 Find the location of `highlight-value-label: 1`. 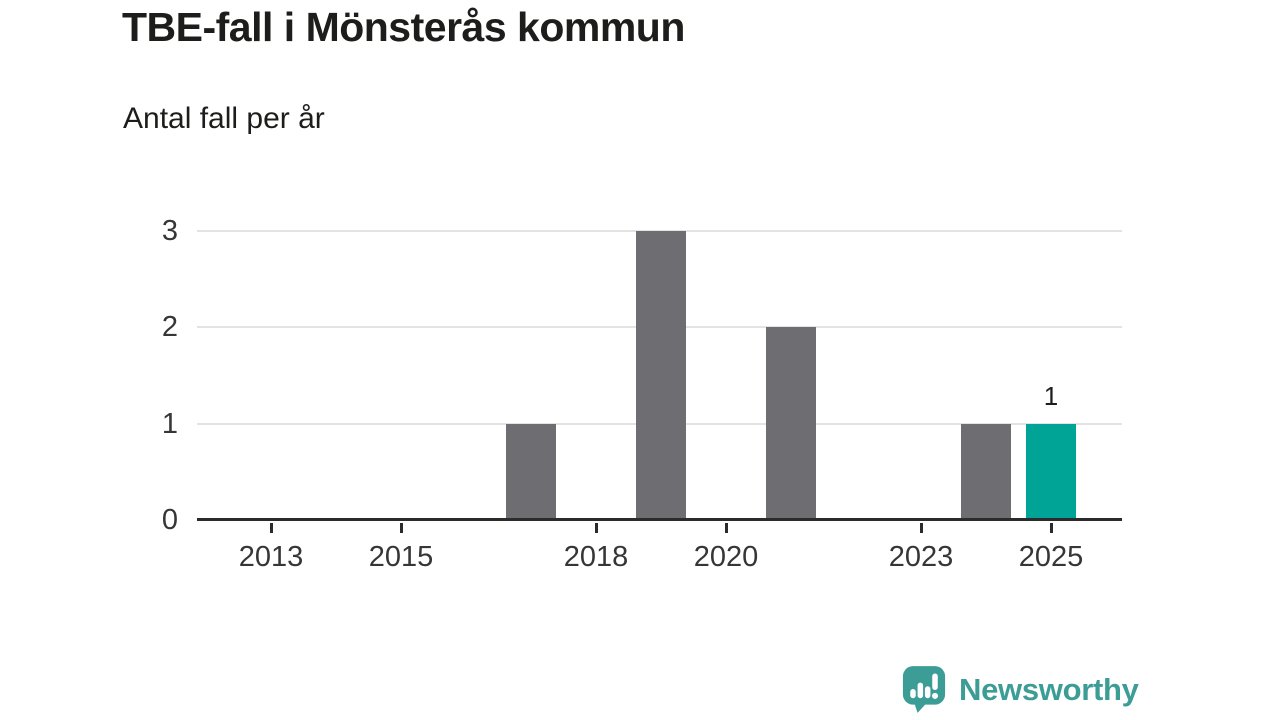

highlight-value-label: 1 is located at coordinates (1051, 395).